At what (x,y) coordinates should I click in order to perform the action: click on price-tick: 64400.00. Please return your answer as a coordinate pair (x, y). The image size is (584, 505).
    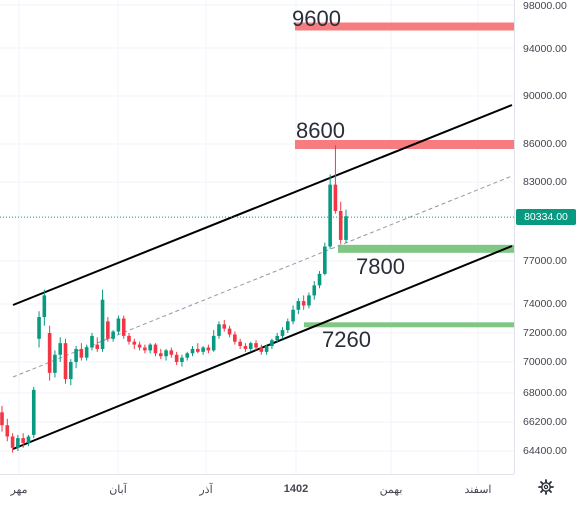
    Looking at the image, I should click on (545, 451).